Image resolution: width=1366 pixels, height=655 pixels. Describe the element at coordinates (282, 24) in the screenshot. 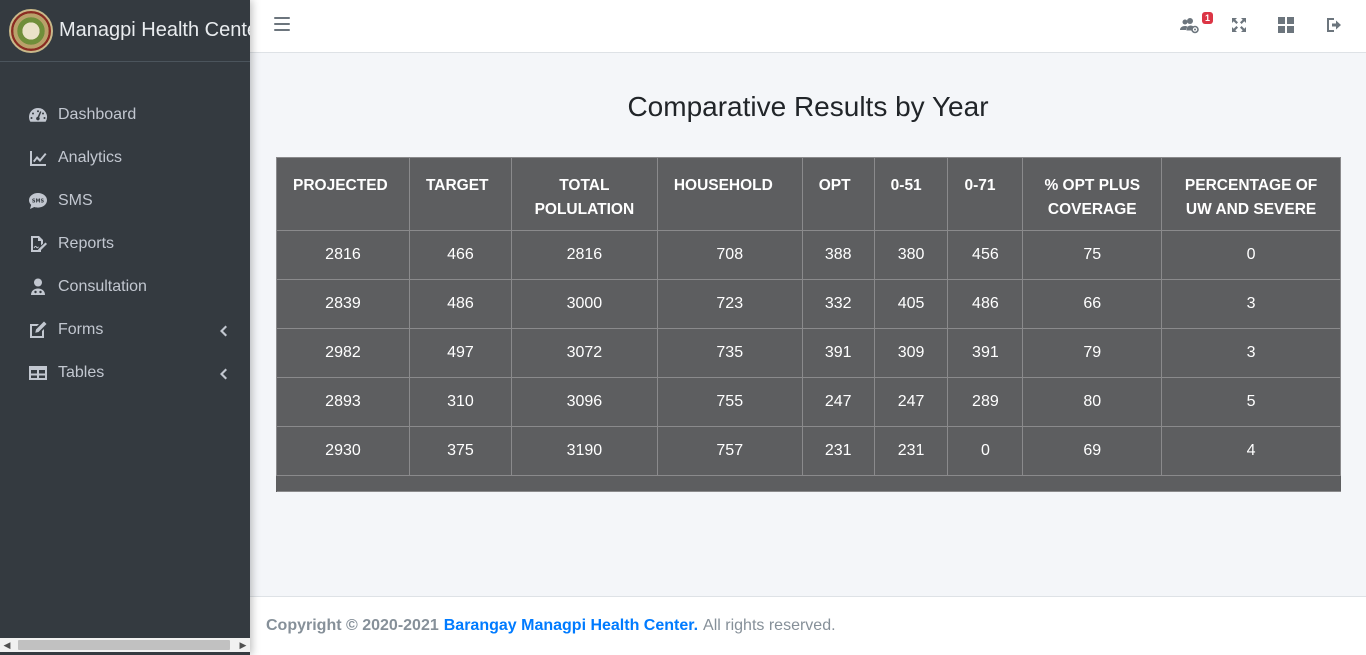

I see `menu-toggle-icon` at that location.